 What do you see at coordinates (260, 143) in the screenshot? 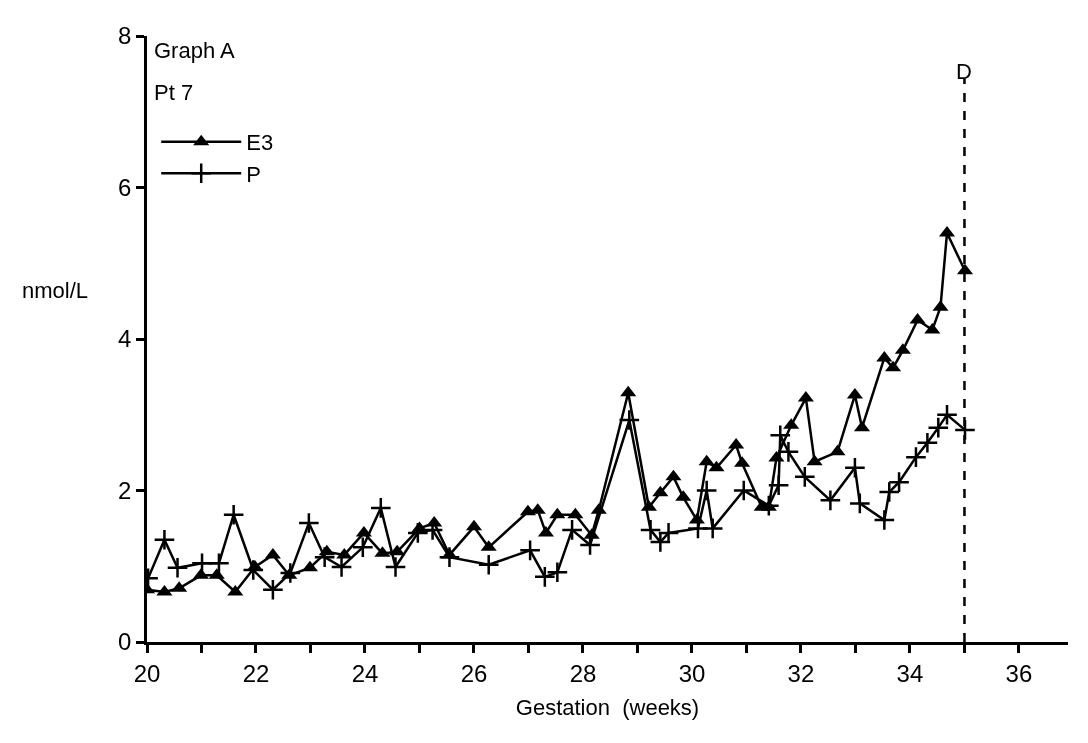
I see `legend-label: E3` at bounding box center [260, 143].